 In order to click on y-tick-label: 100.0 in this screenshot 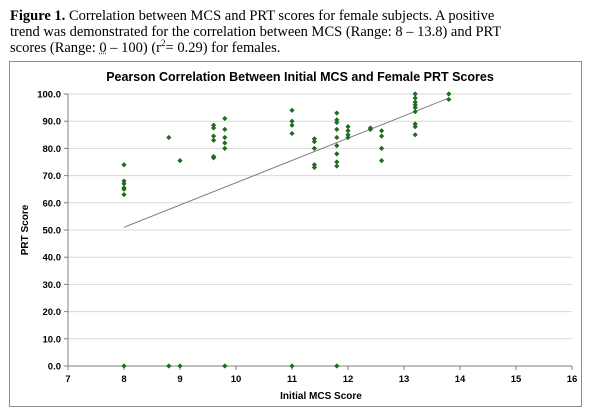, I will do `click(49, 95)`.